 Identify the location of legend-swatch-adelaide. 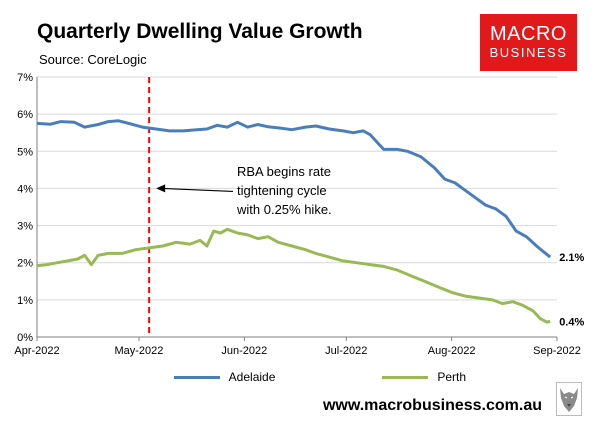
(197, 378).